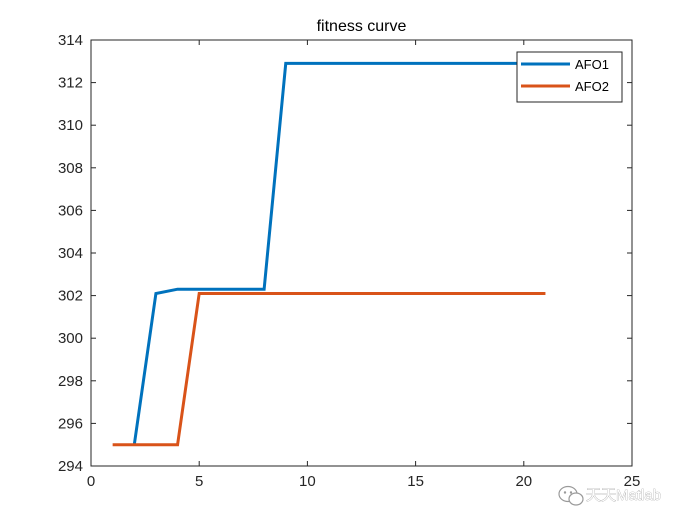 The width and height of the screenshot is (700, 525). I want to click on y-tick-label: 296, so click(70, 423).